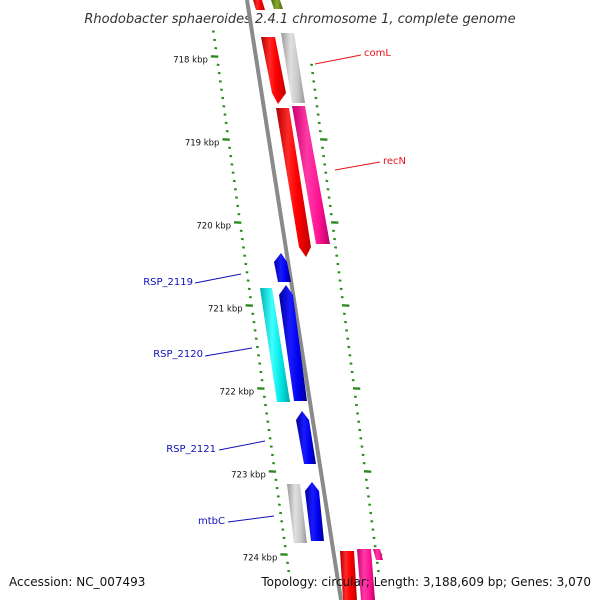 The width and height of the screenshot is (600, 600). What do you see at coordinates (260, 559) in the screenshot?
I see `scale-label: 724 kbp` at bounding box center [260, 559].